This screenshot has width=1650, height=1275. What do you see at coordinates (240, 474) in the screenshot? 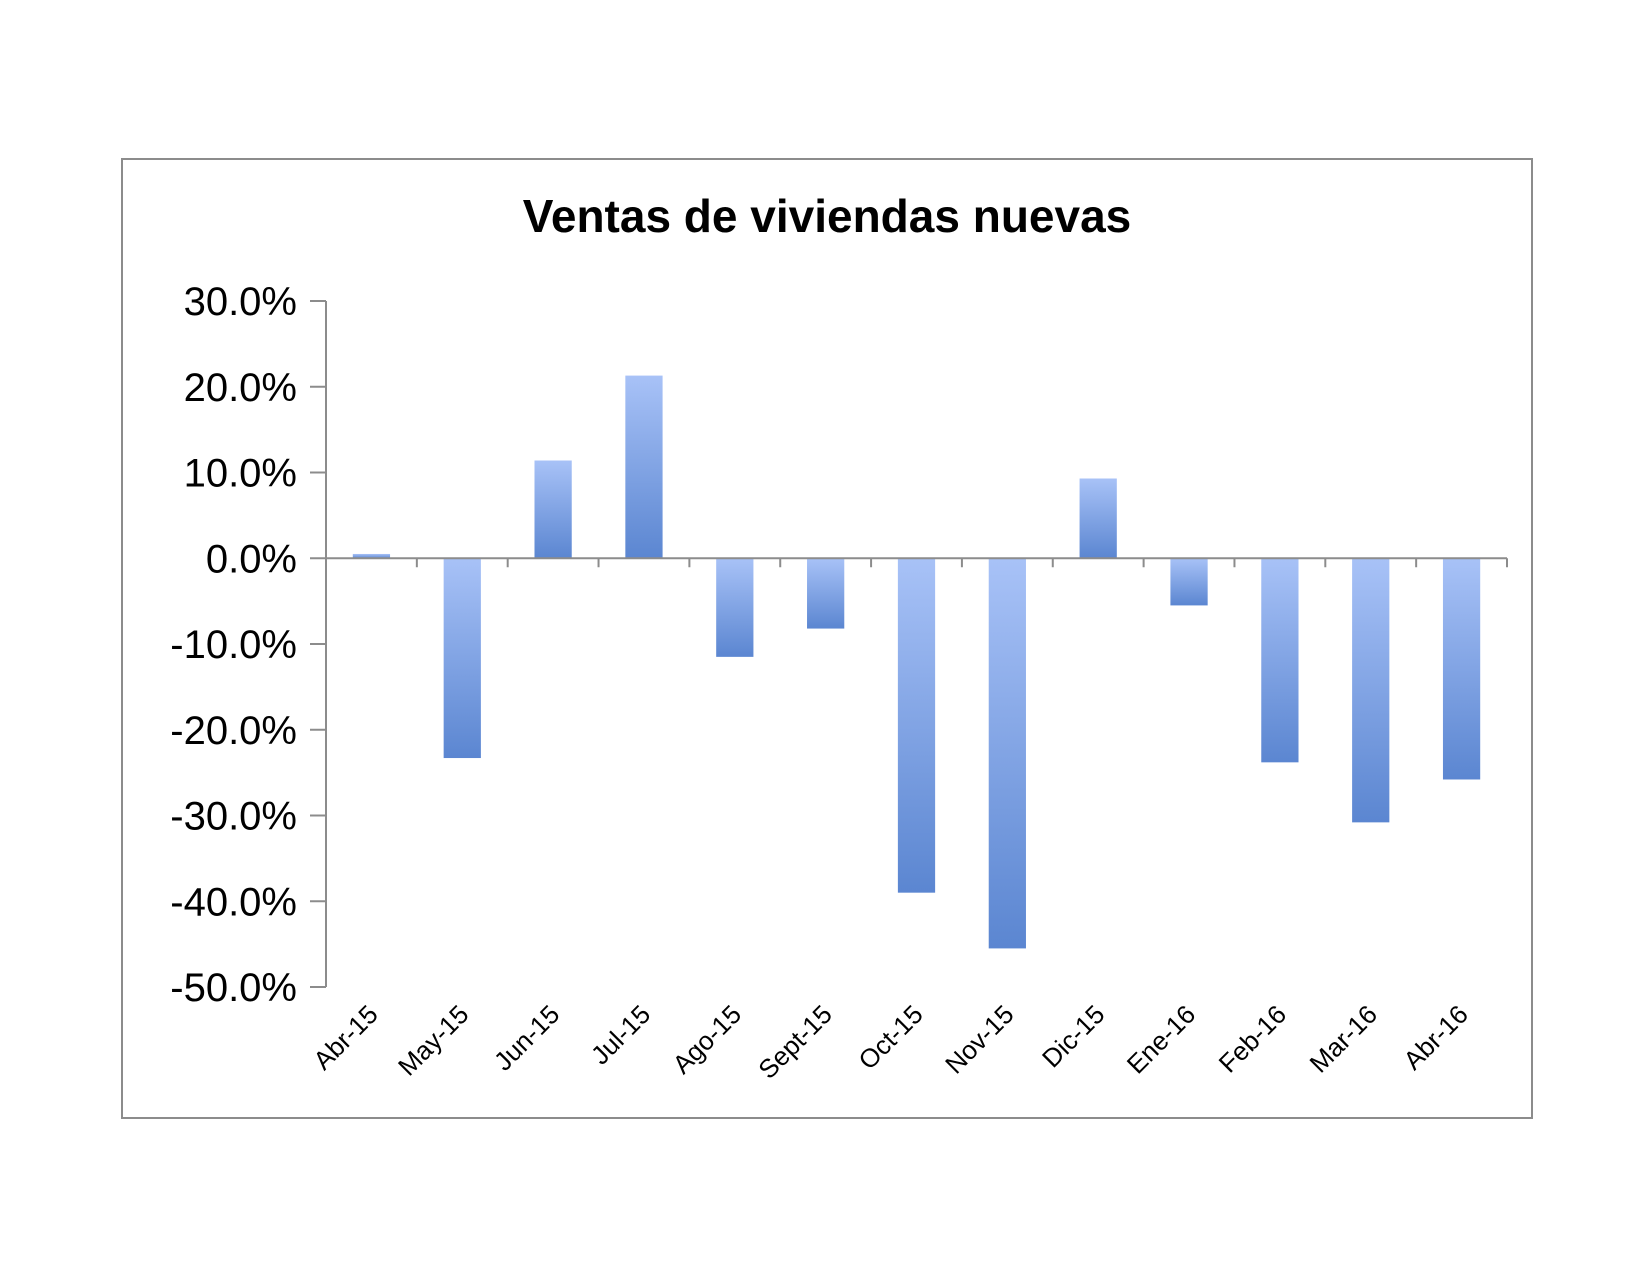
I see `y-tick-label: 10.0%` at bounding box center [240, 474].